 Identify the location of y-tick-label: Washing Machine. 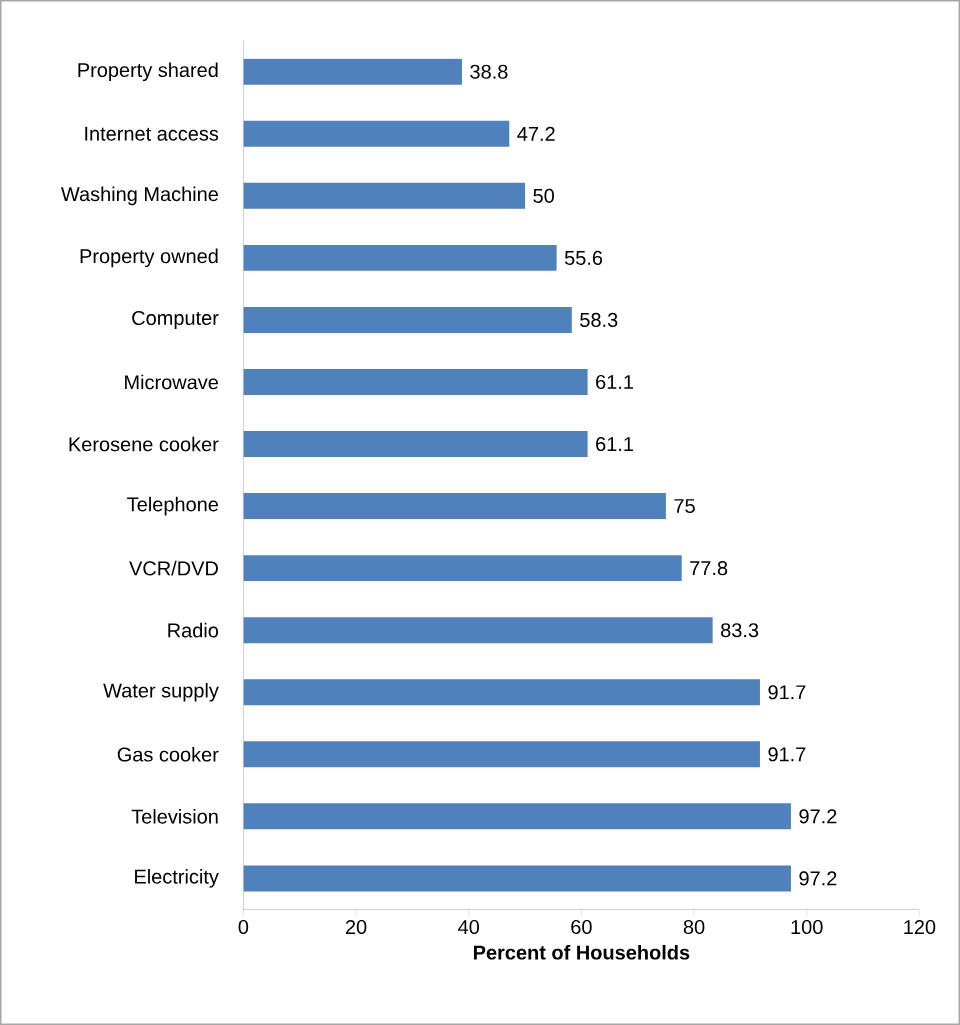
(139, 196).